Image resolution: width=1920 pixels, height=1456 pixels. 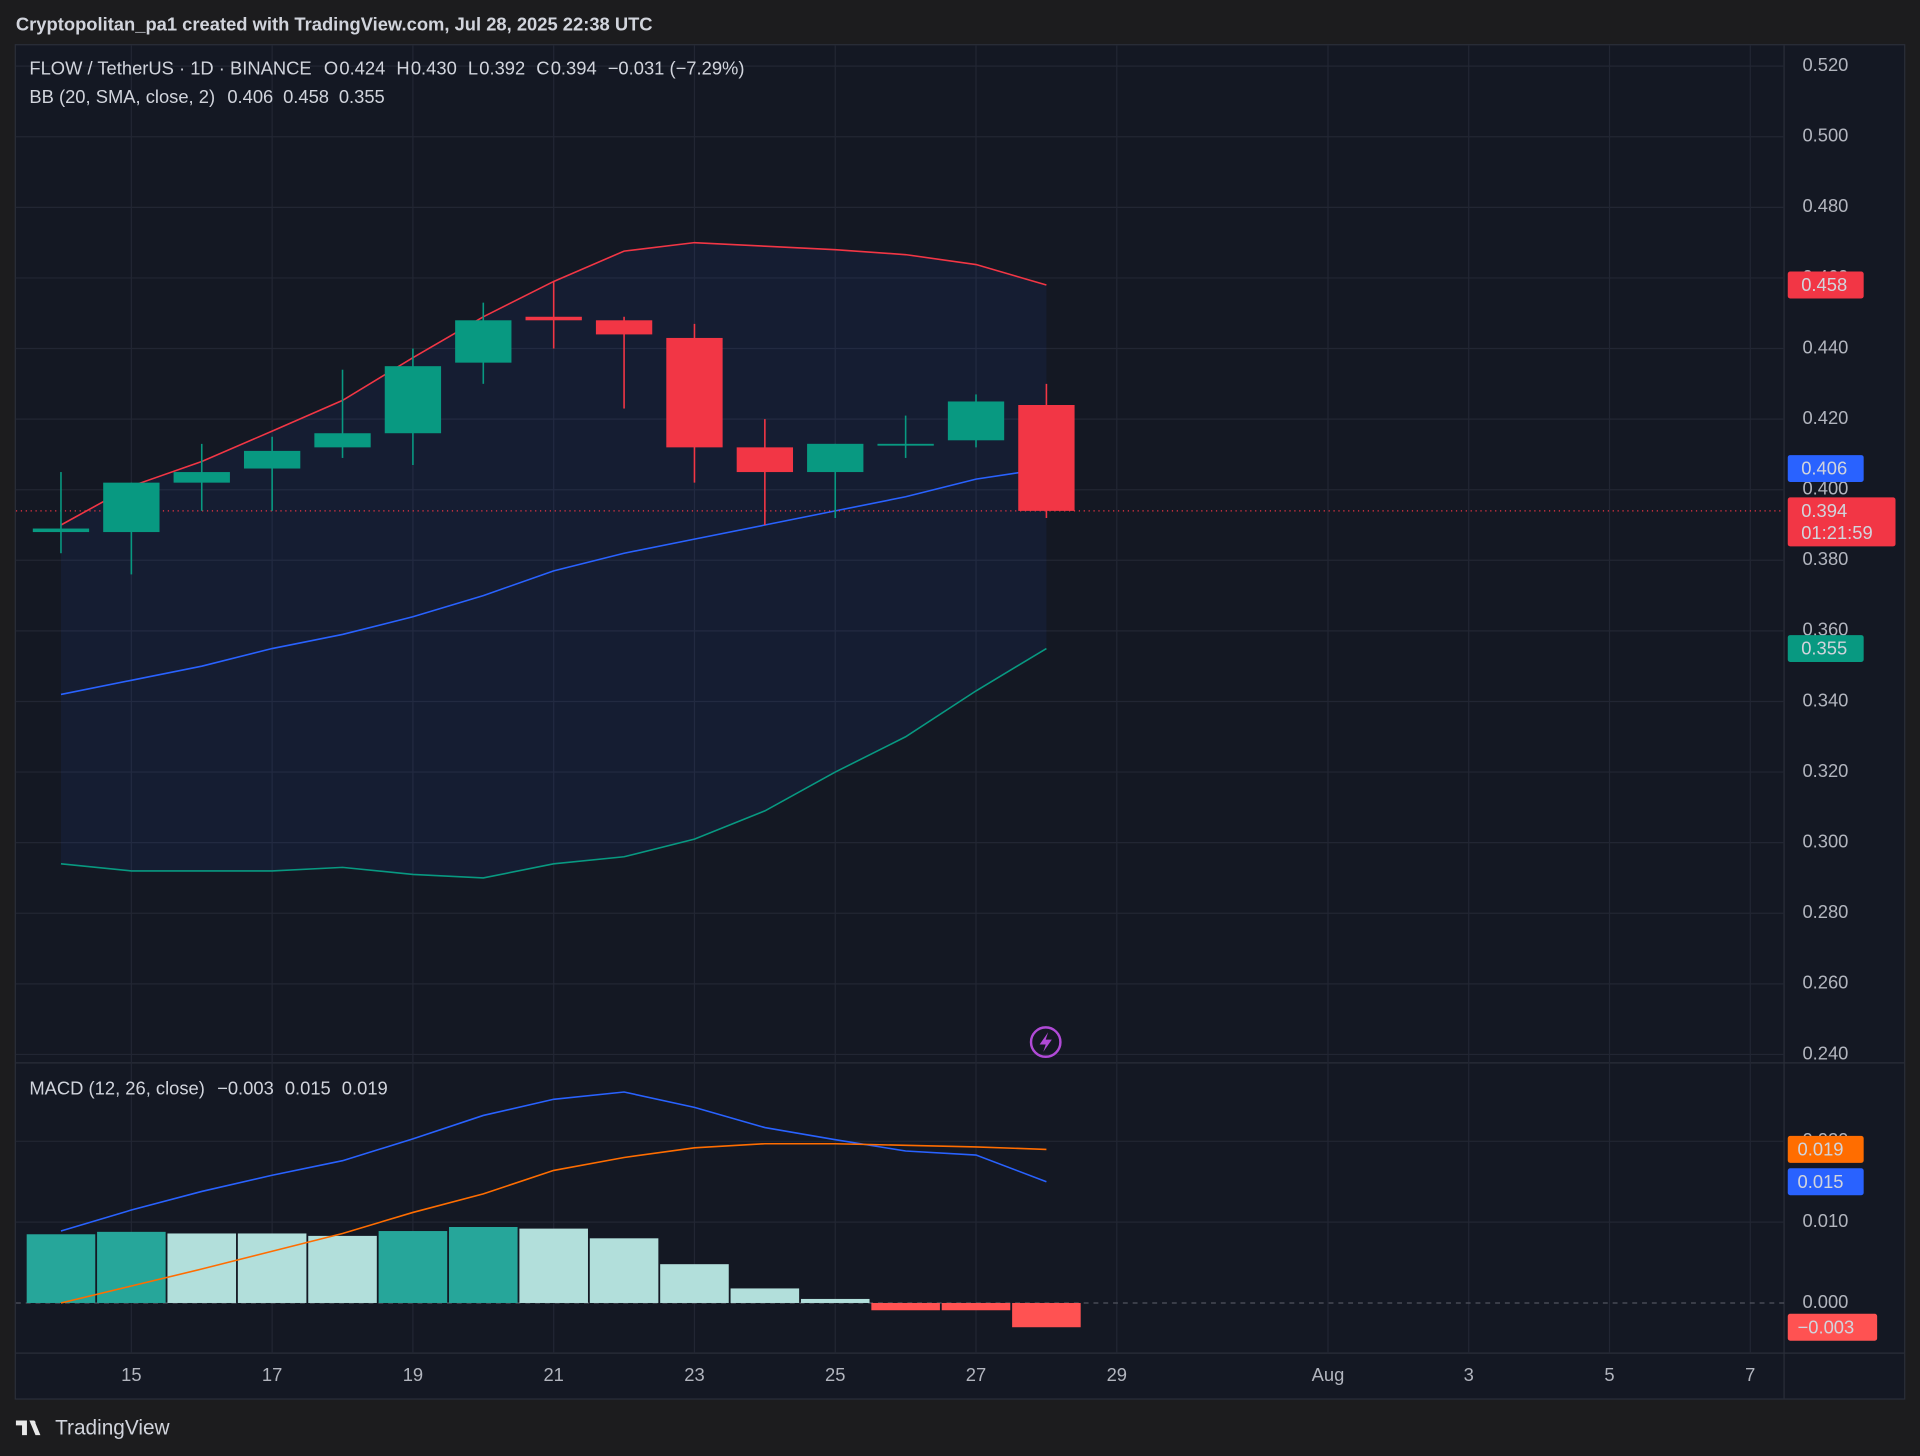 I want to click on x-tick-label: 29, so click(x=1117, y=1374).